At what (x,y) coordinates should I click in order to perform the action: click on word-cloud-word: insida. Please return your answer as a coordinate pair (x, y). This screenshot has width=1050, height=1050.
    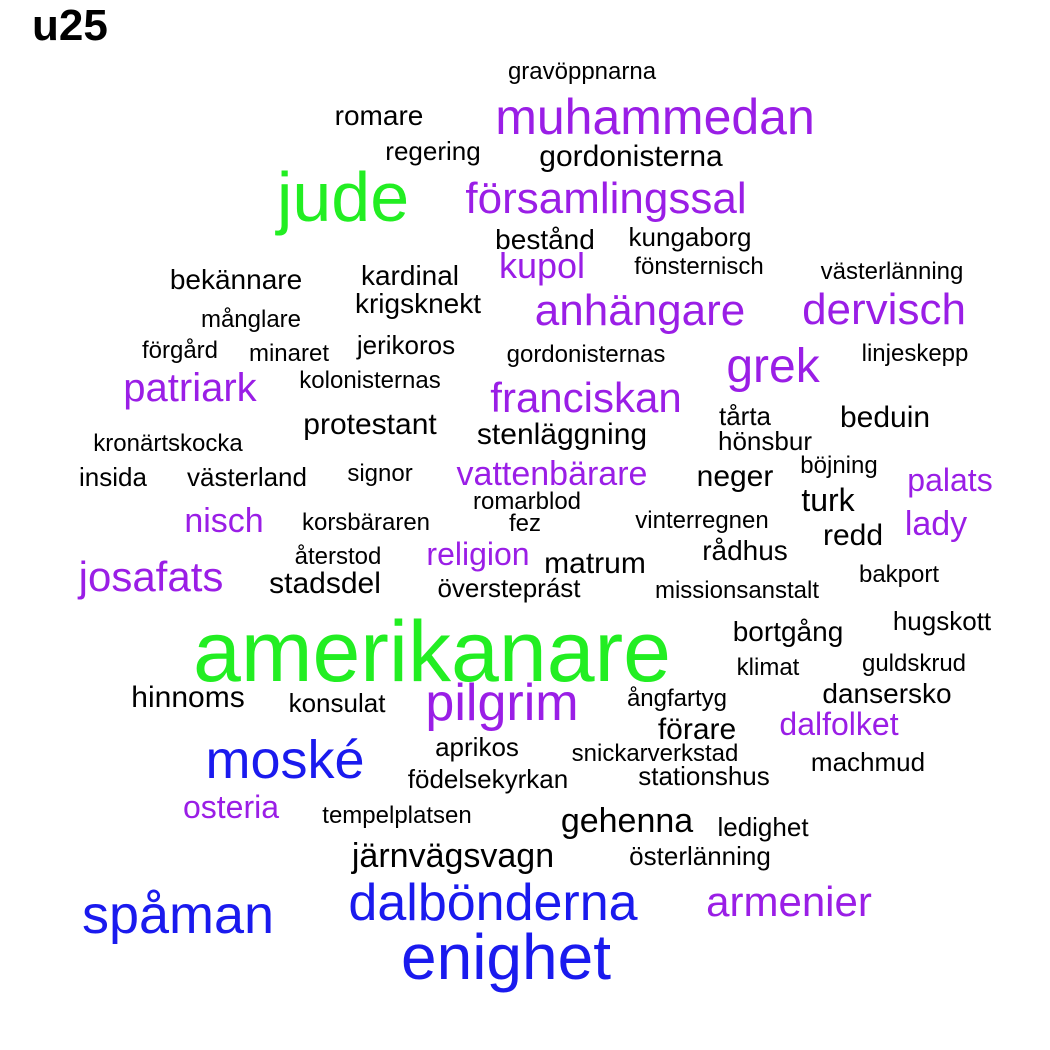
    Looking at the image, I should click on (113, 477).